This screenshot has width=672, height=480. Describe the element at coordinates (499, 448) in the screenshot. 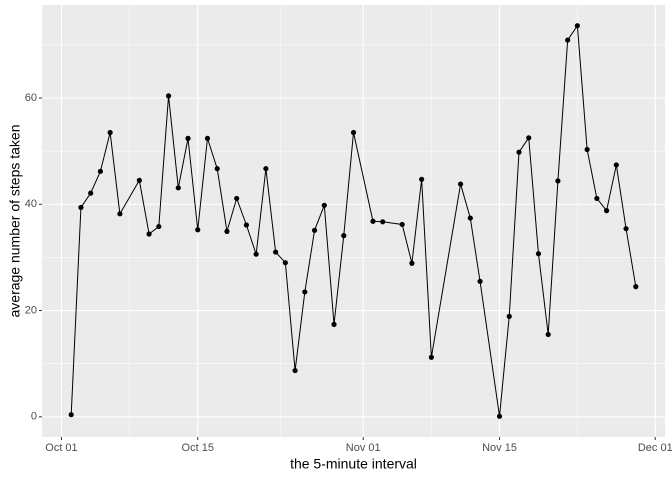

I see `x-tick-label: Nov 15` at that location.